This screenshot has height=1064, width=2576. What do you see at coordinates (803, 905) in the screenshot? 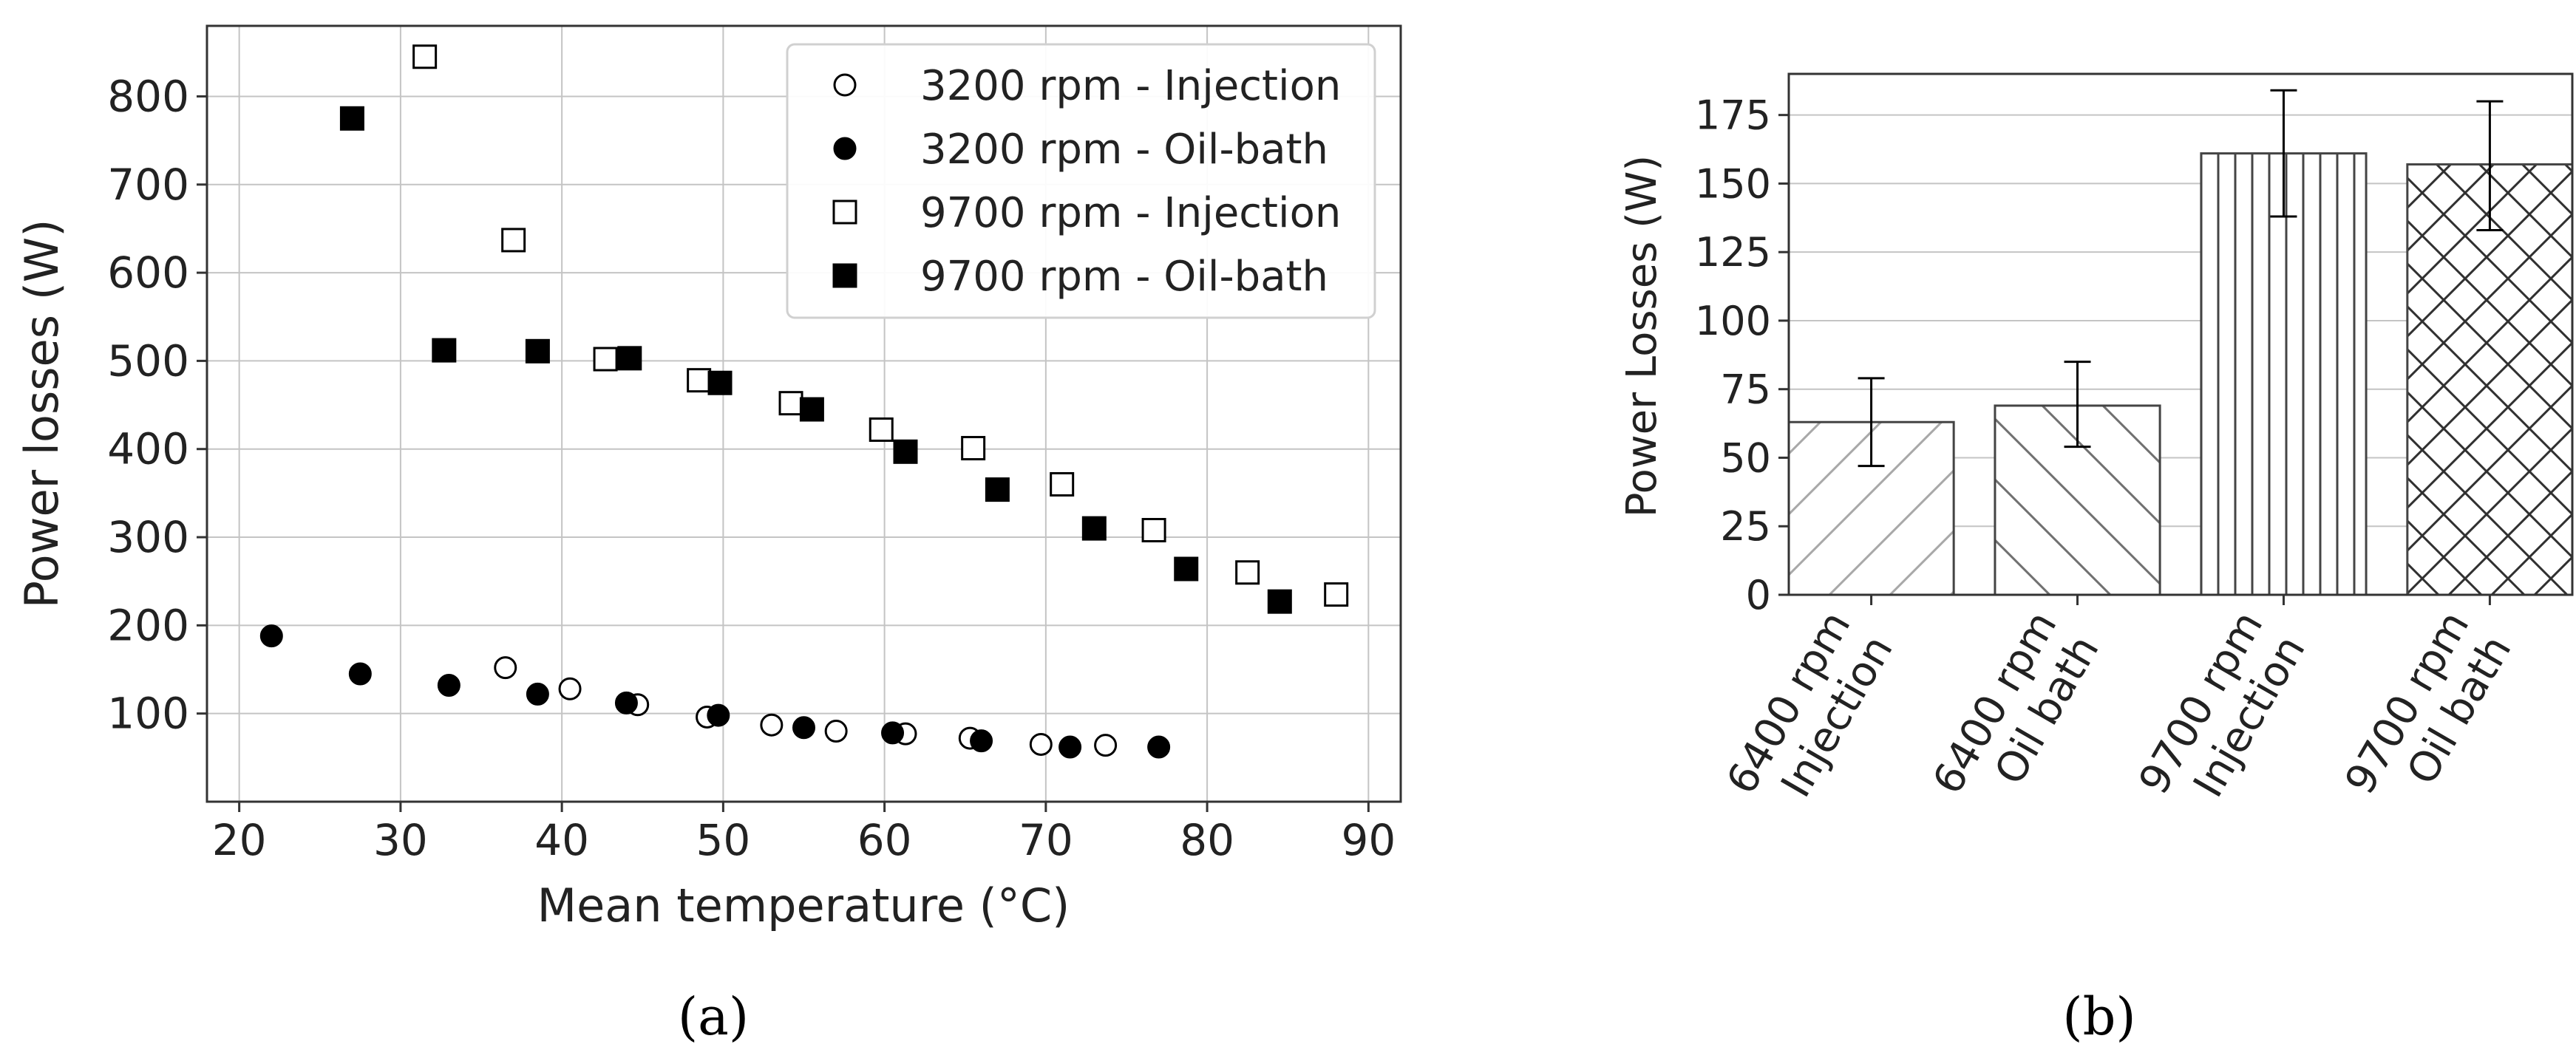
I see `scatter-x-axis-label: Mean temperature (°C)` at bounding box center [803, 905].